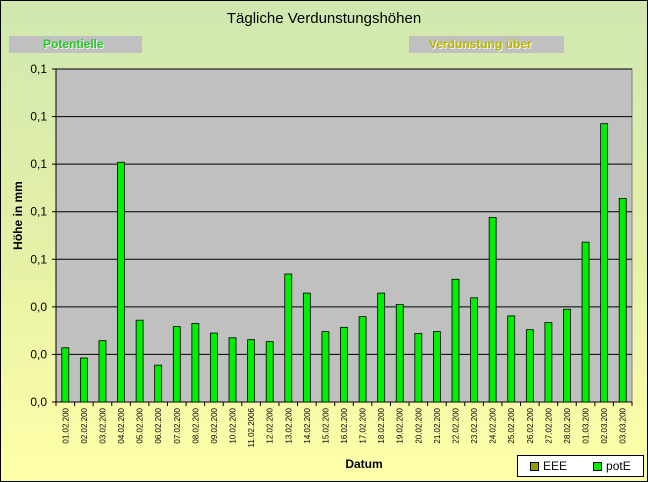  I want to click on x-tick-label: 10.02.200, so click(233, 425).